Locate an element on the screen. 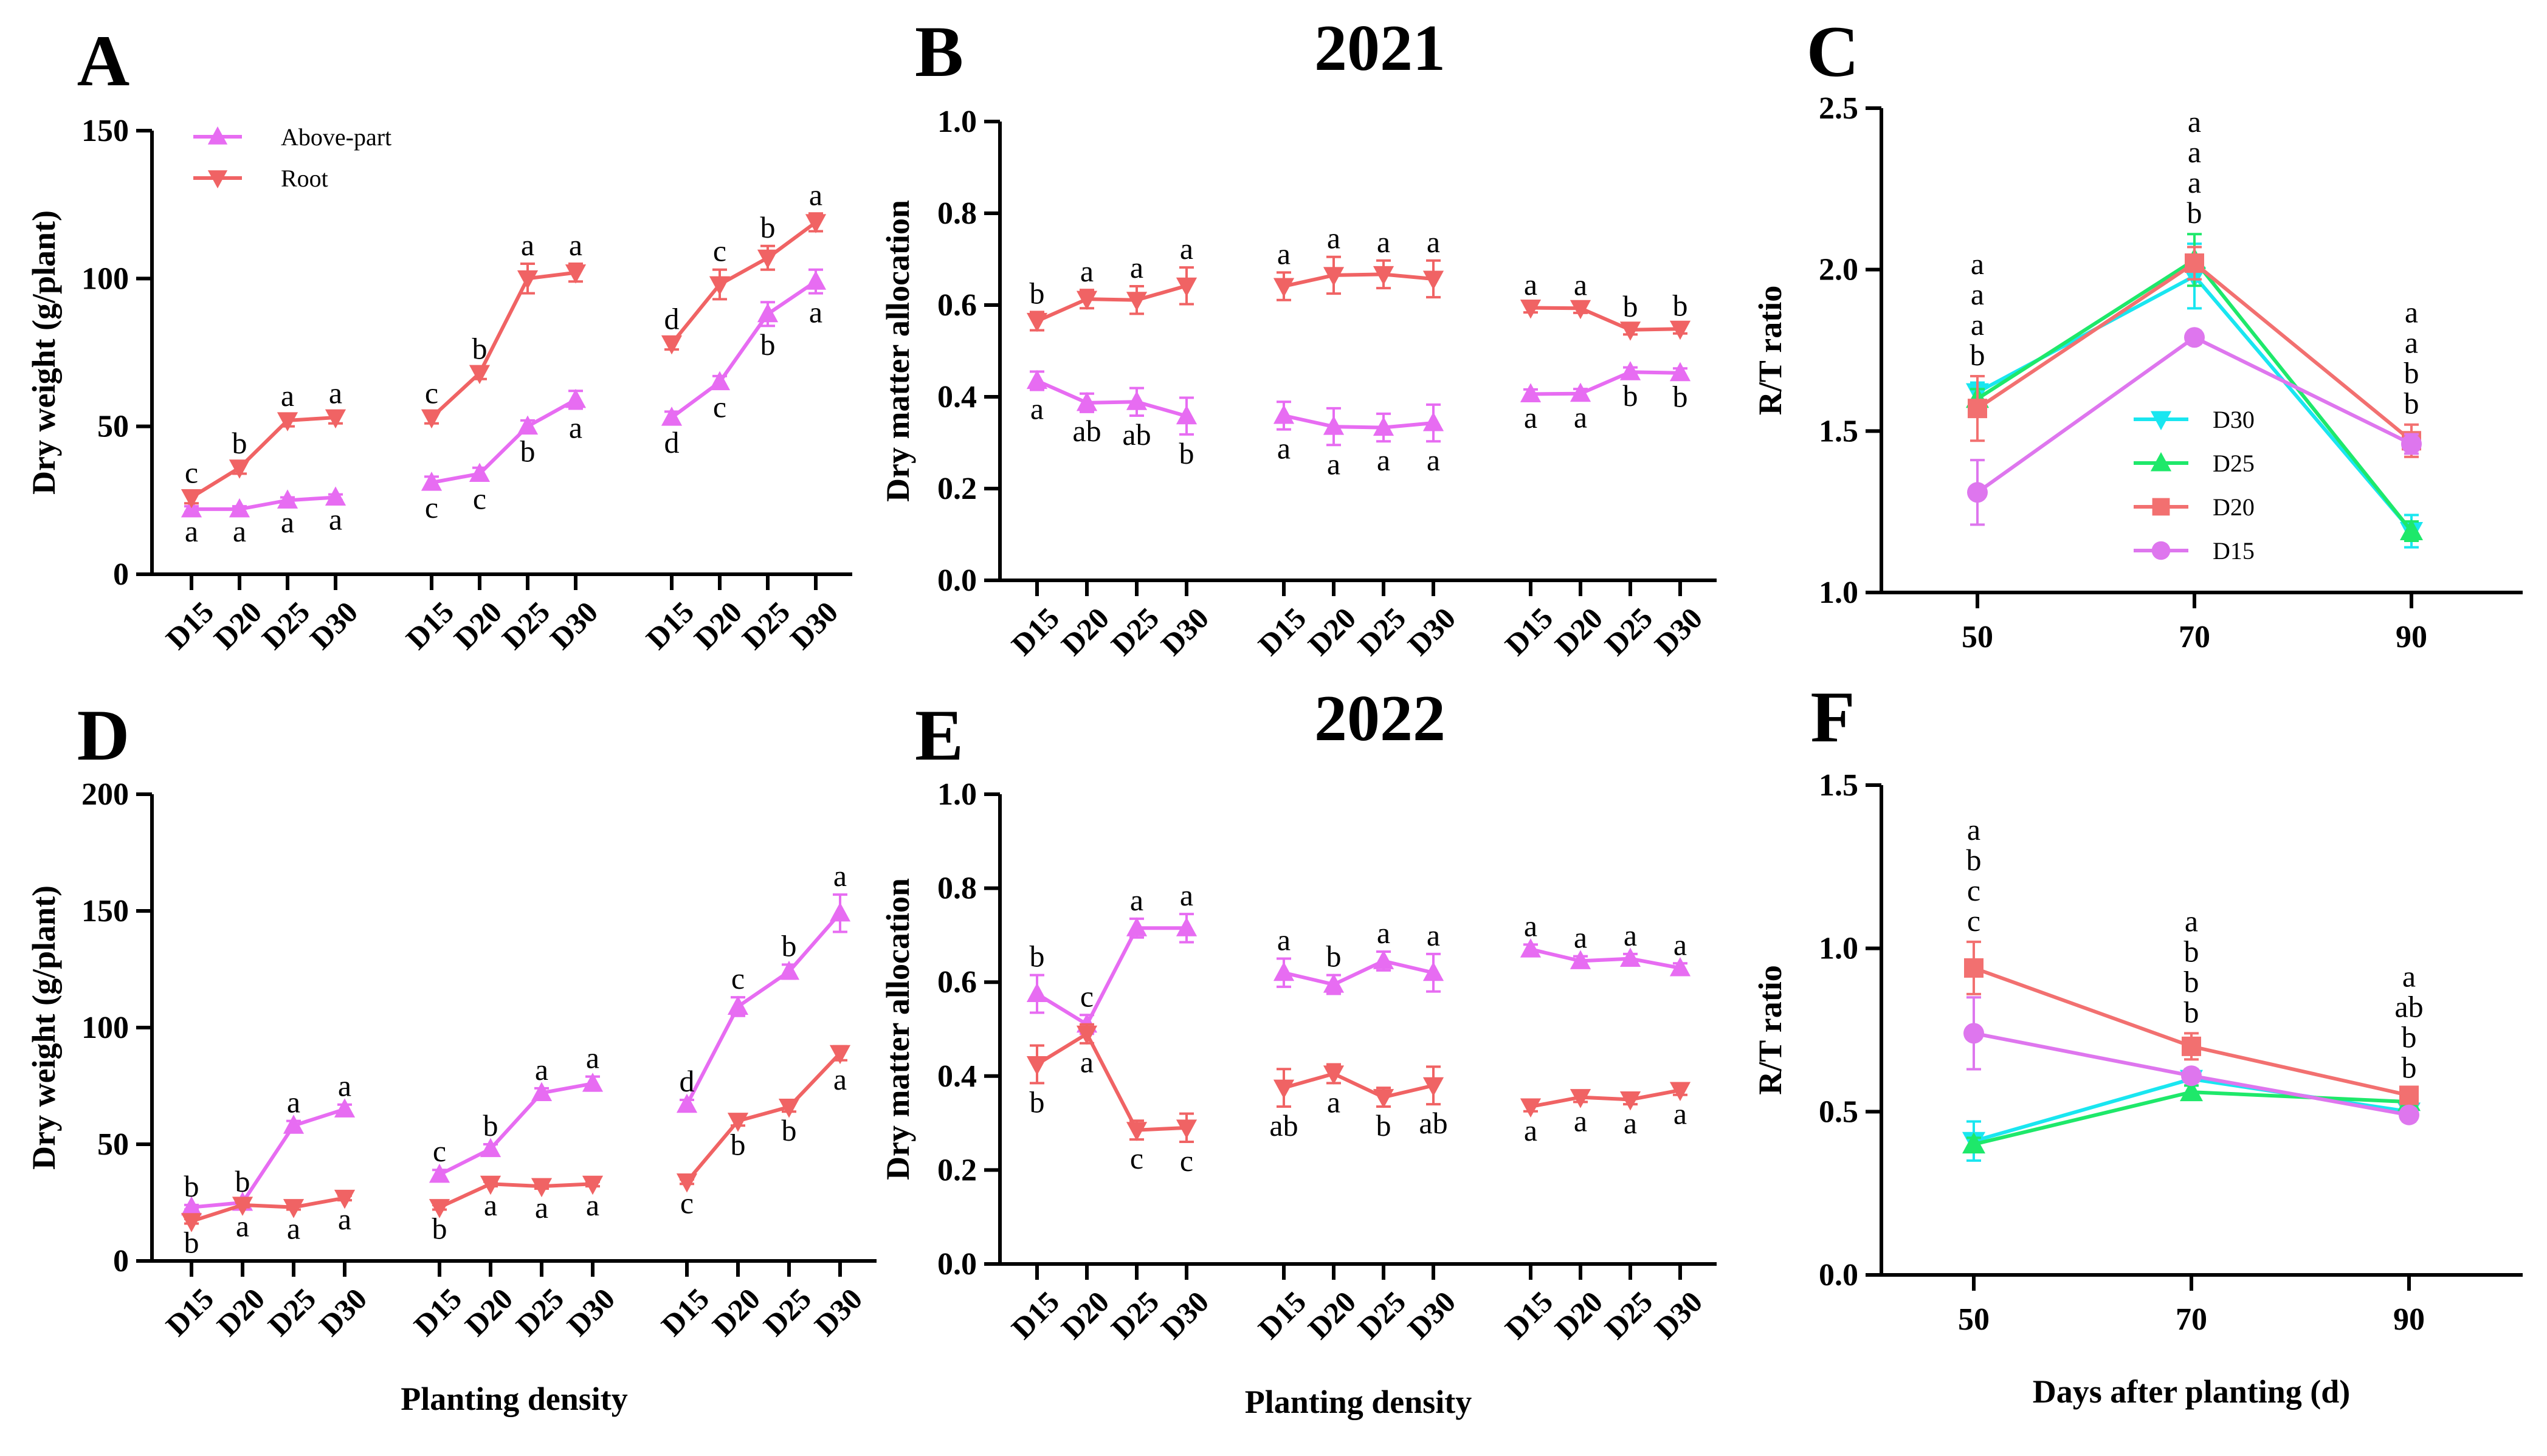 The height and width of the screenshot is (1456, 2547). y-tick-label: 1.5 is located at coordinates (1838, 431).